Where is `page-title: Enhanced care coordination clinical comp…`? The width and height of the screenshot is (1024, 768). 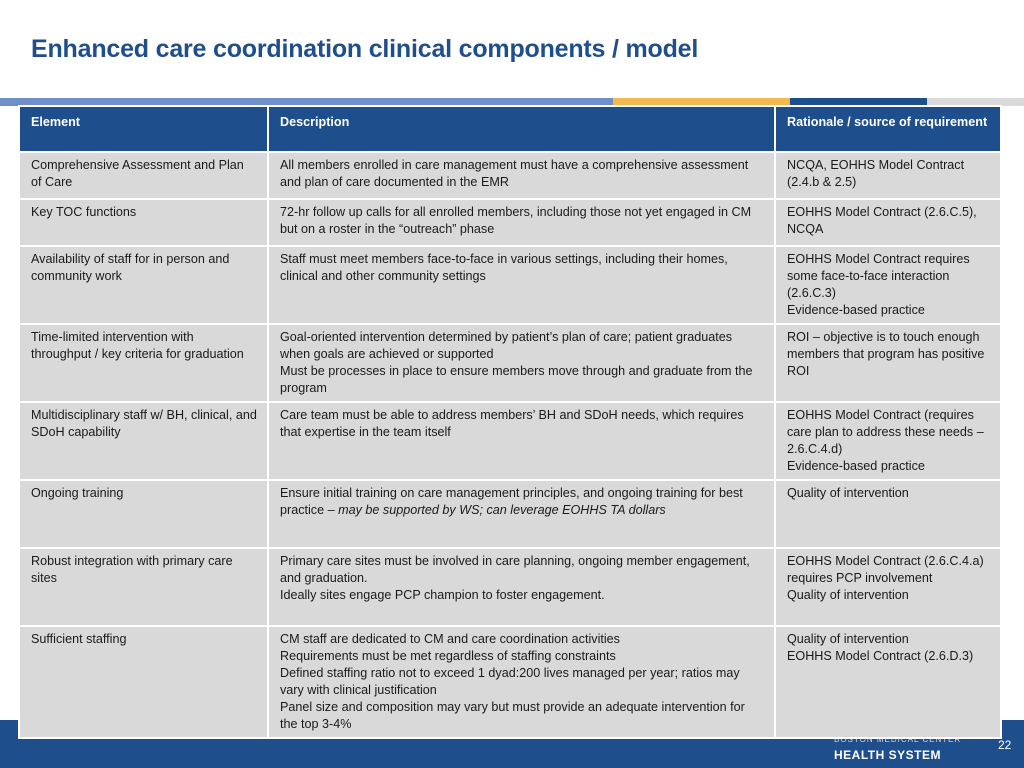
page-title: Enhanced care coordination clinical comp… is located at coordinates (365, 49).